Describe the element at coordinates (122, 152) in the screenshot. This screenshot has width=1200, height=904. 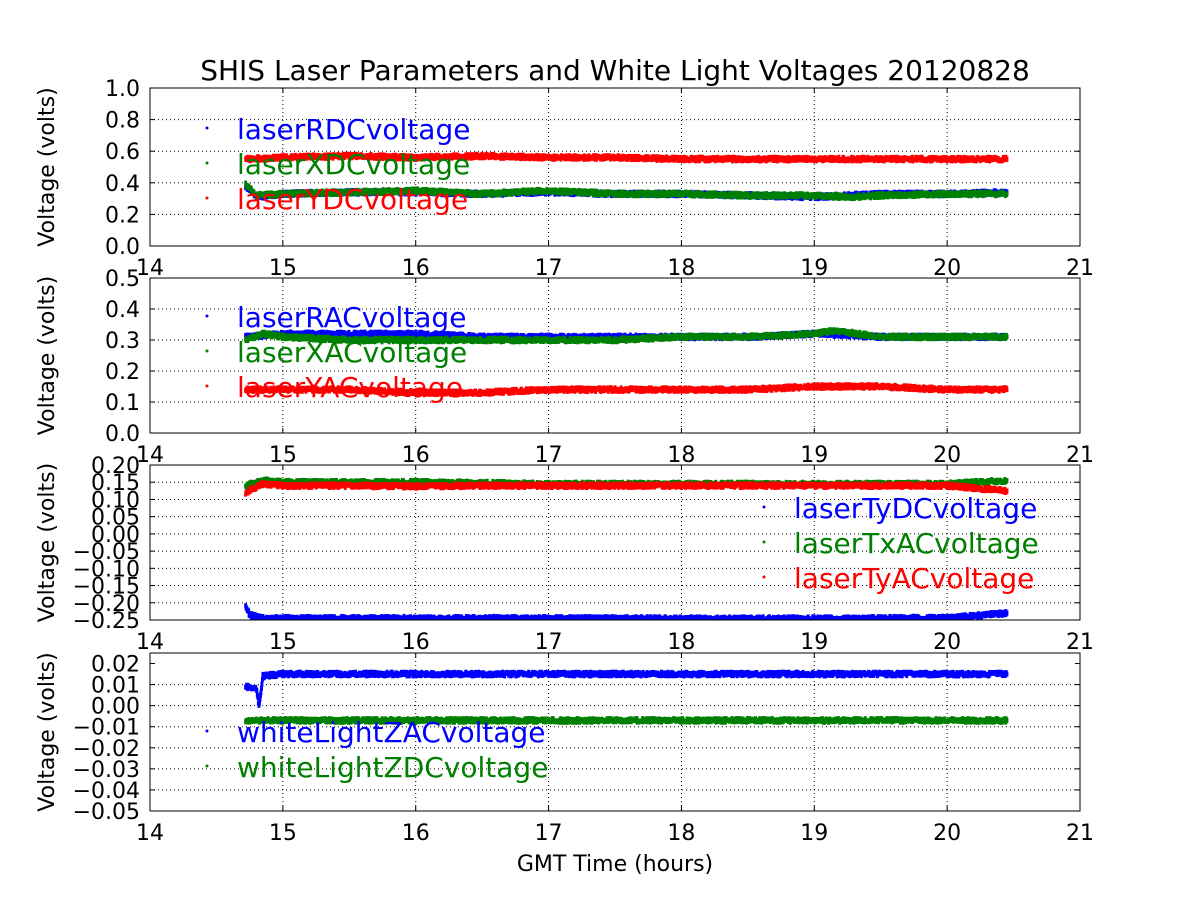
I see `y-tick-label: 0.6` at that location.